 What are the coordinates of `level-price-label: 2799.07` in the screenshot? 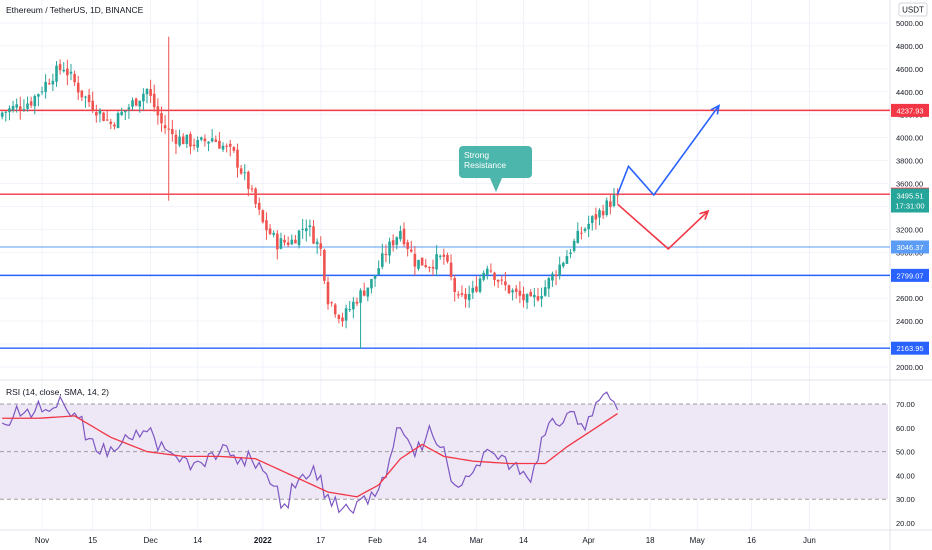 It's located at (909, 275).